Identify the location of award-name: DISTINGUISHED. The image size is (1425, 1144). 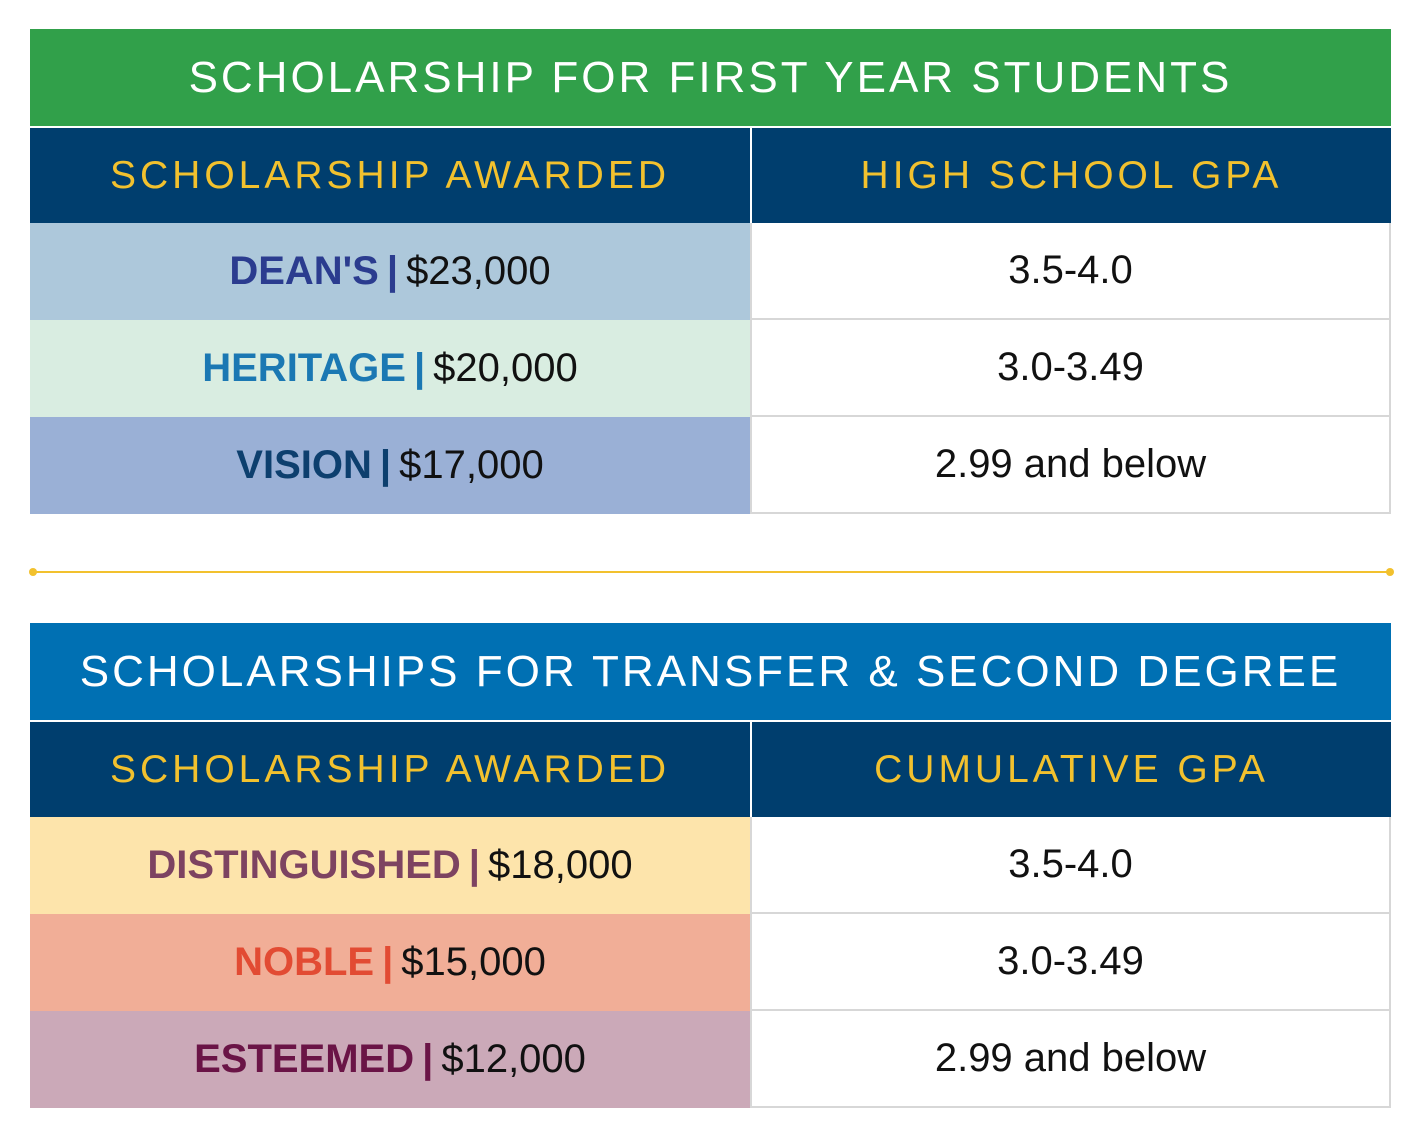
(304, 865).